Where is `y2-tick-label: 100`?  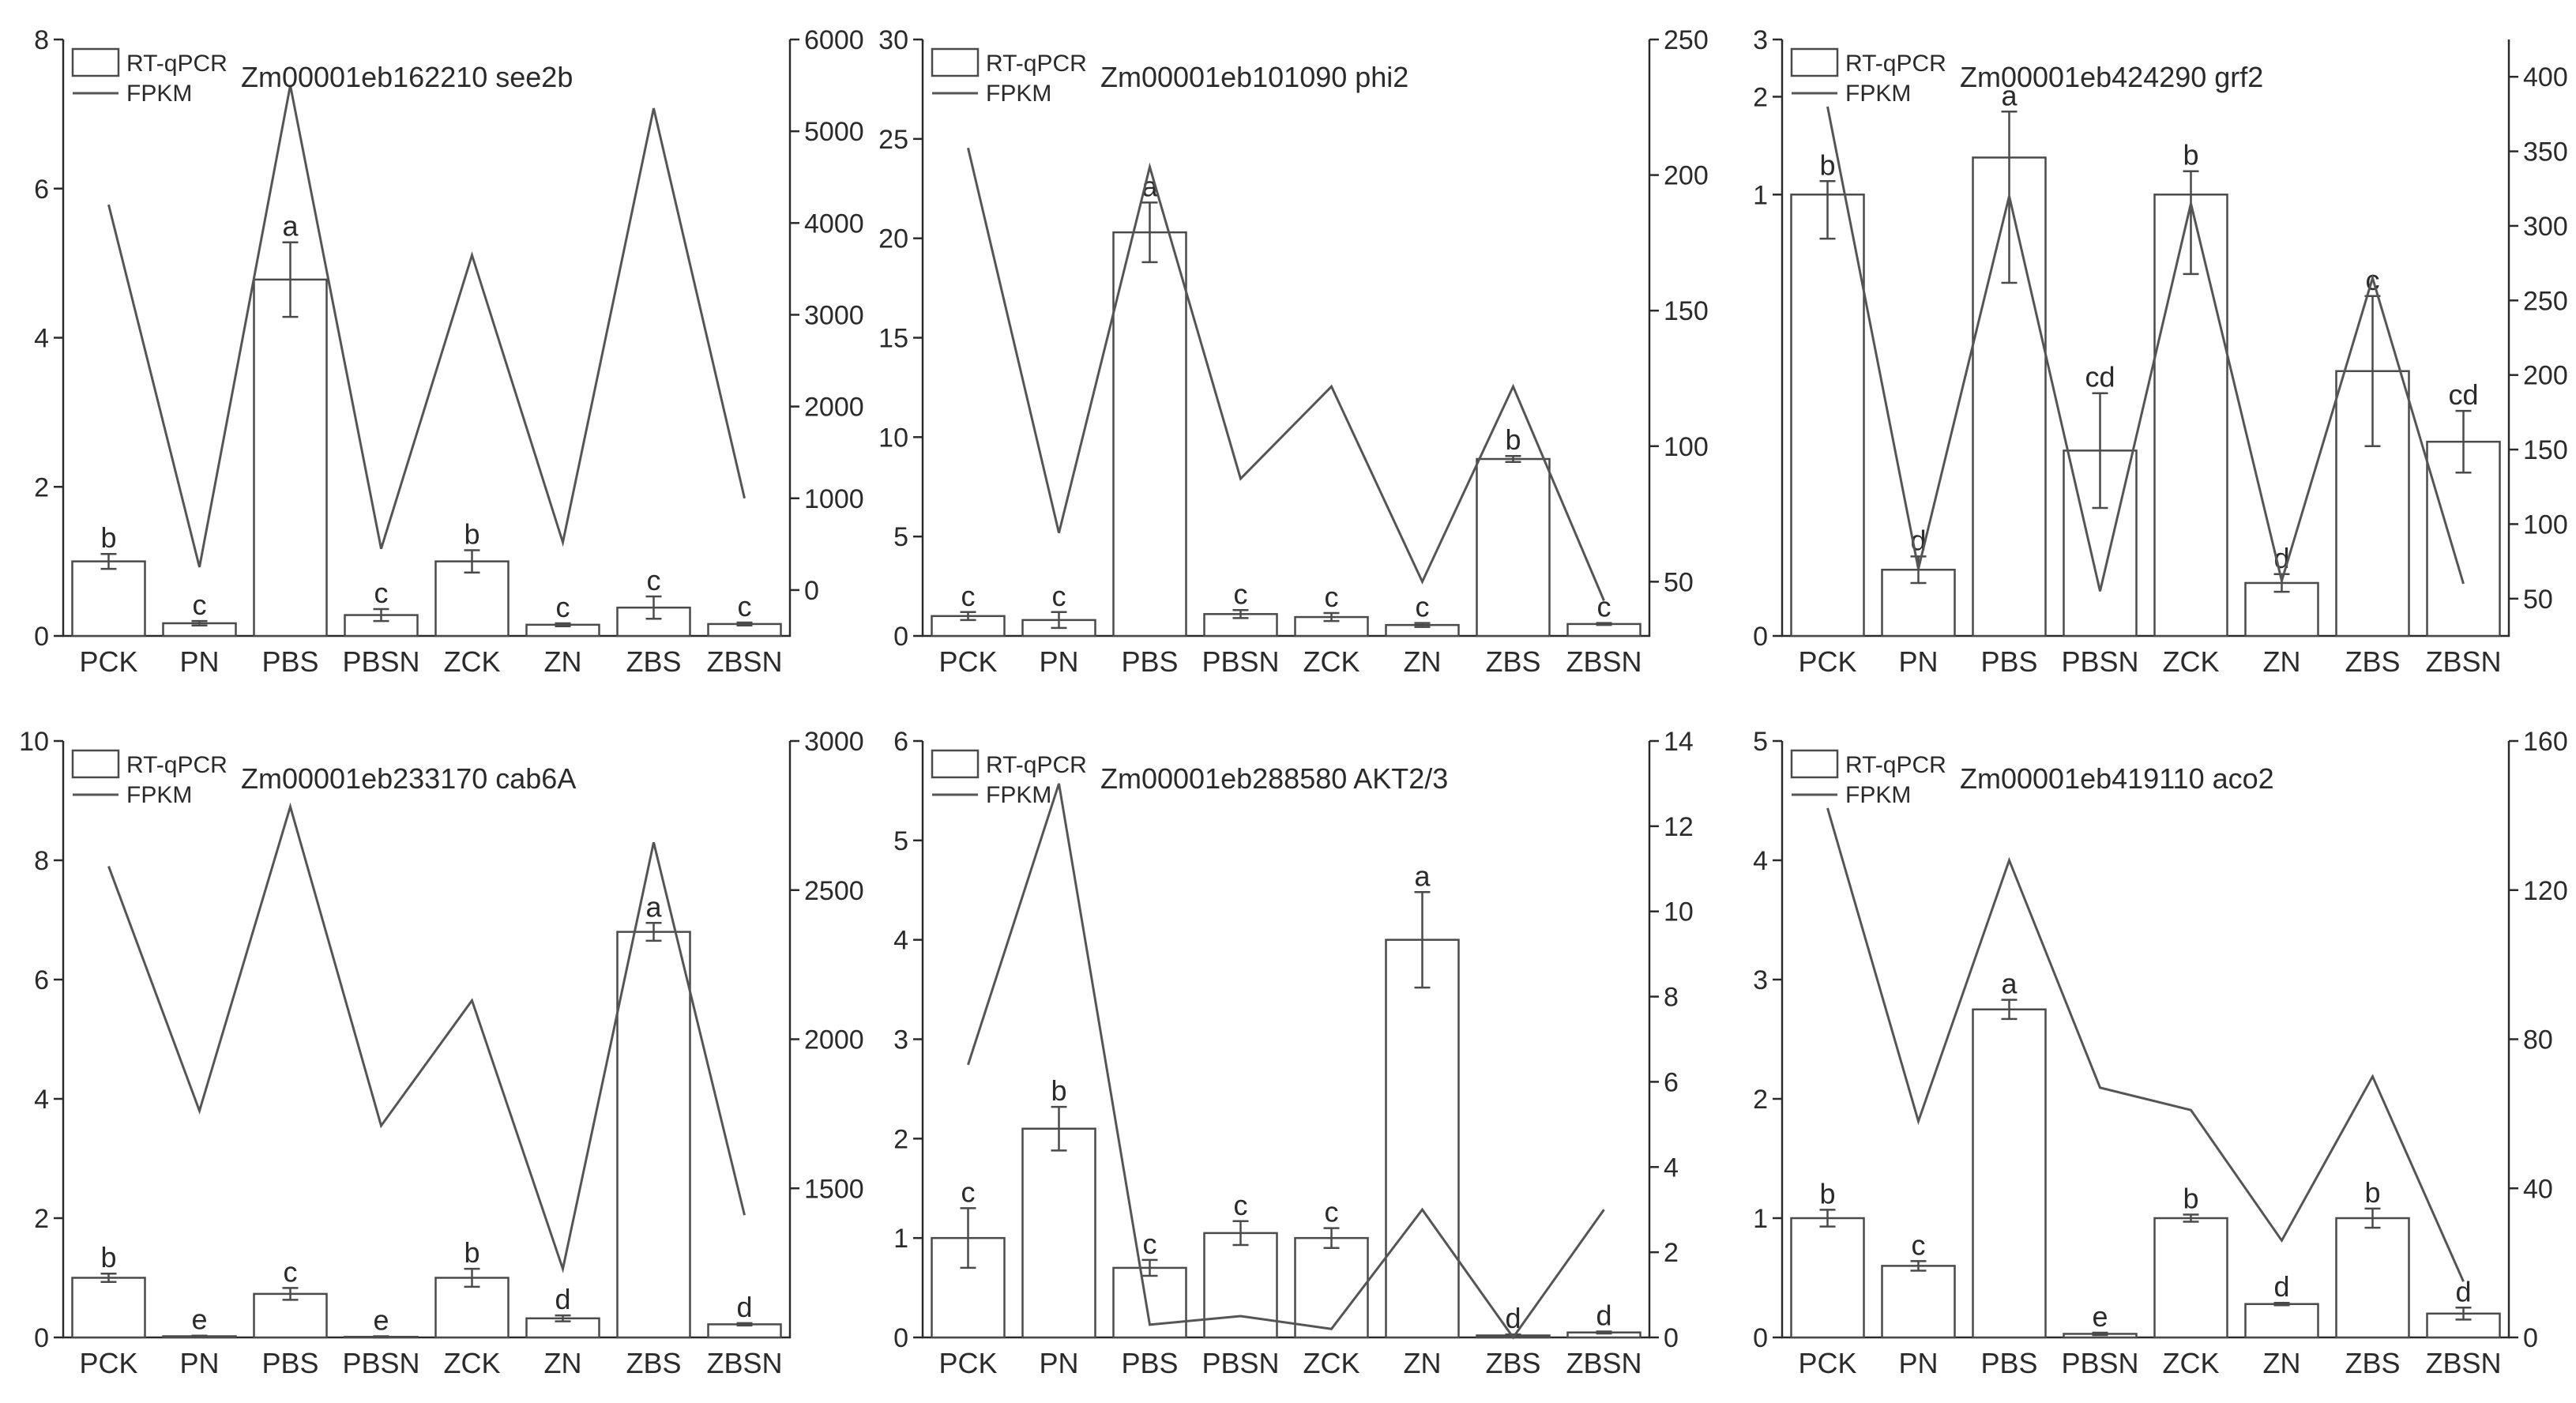 y2-tick-label: 100 is located at coordinates (2545, 525).